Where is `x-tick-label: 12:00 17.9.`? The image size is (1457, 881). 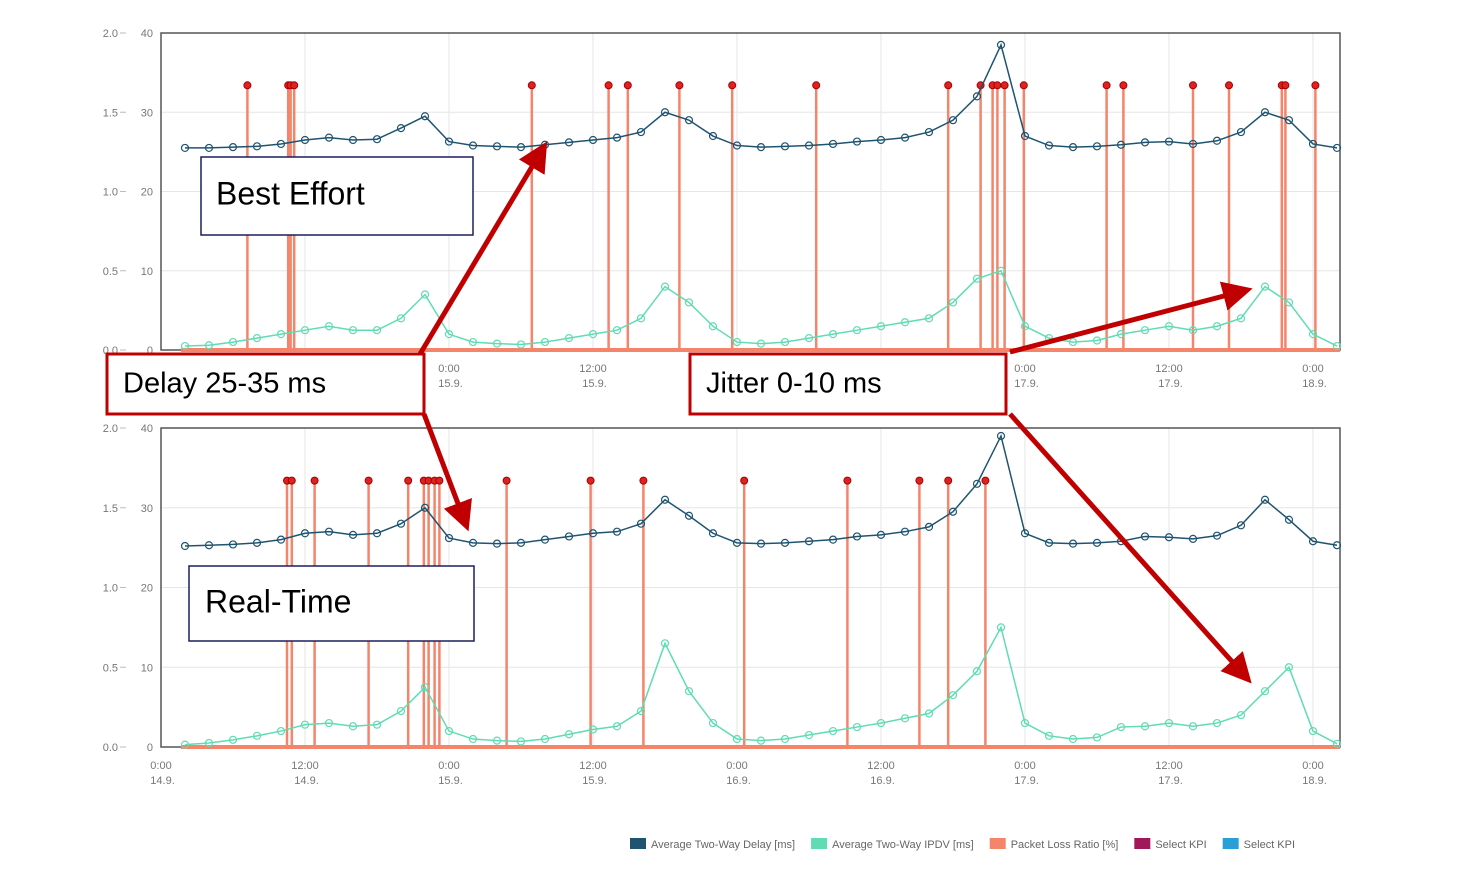
x-tick-label: 12:00 17.9. is located at coordinates (1169, 773).